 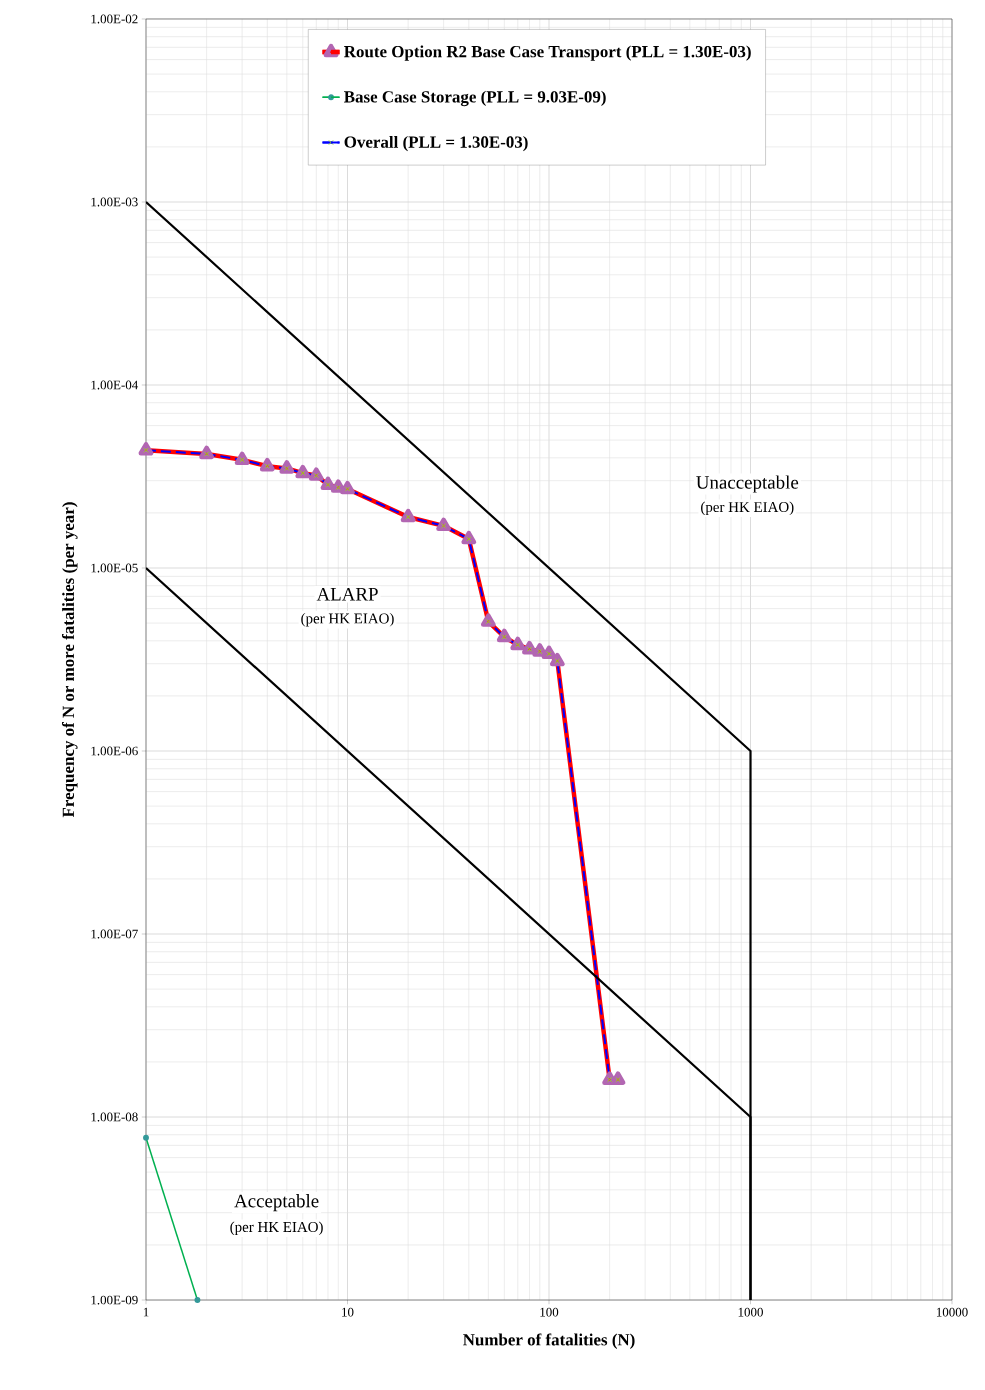 I want to click on legend-label: Base Case Storage (PLL = 9.03E-09), so click(x=475, y=98).